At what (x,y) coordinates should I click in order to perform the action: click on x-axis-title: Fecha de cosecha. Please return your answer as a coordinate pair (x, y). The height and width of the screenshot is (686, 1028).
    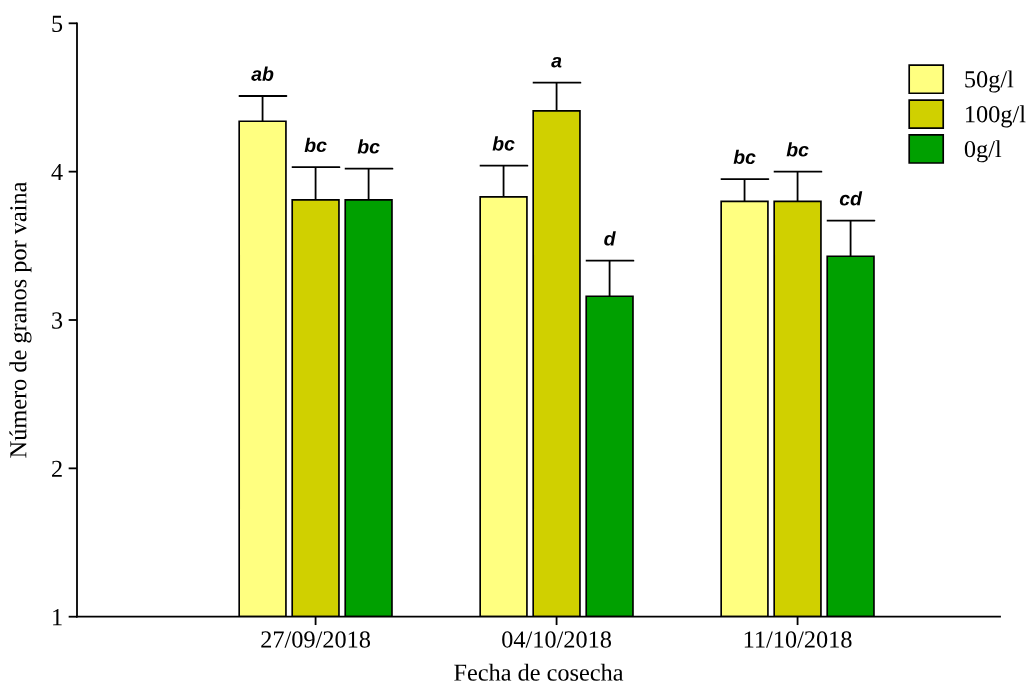
    Looking at the image, I should click on (539, 672).